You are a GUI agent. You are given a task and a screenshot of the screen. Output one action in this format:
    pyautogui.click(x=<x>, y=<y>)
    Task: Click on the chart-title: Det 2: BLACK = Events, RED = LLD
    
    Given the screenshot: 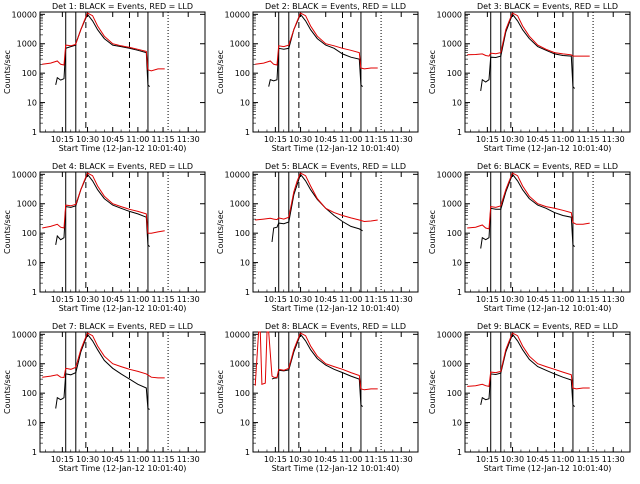 What is the action you would take?
    pyautogui.click(x=335, y=6)
    